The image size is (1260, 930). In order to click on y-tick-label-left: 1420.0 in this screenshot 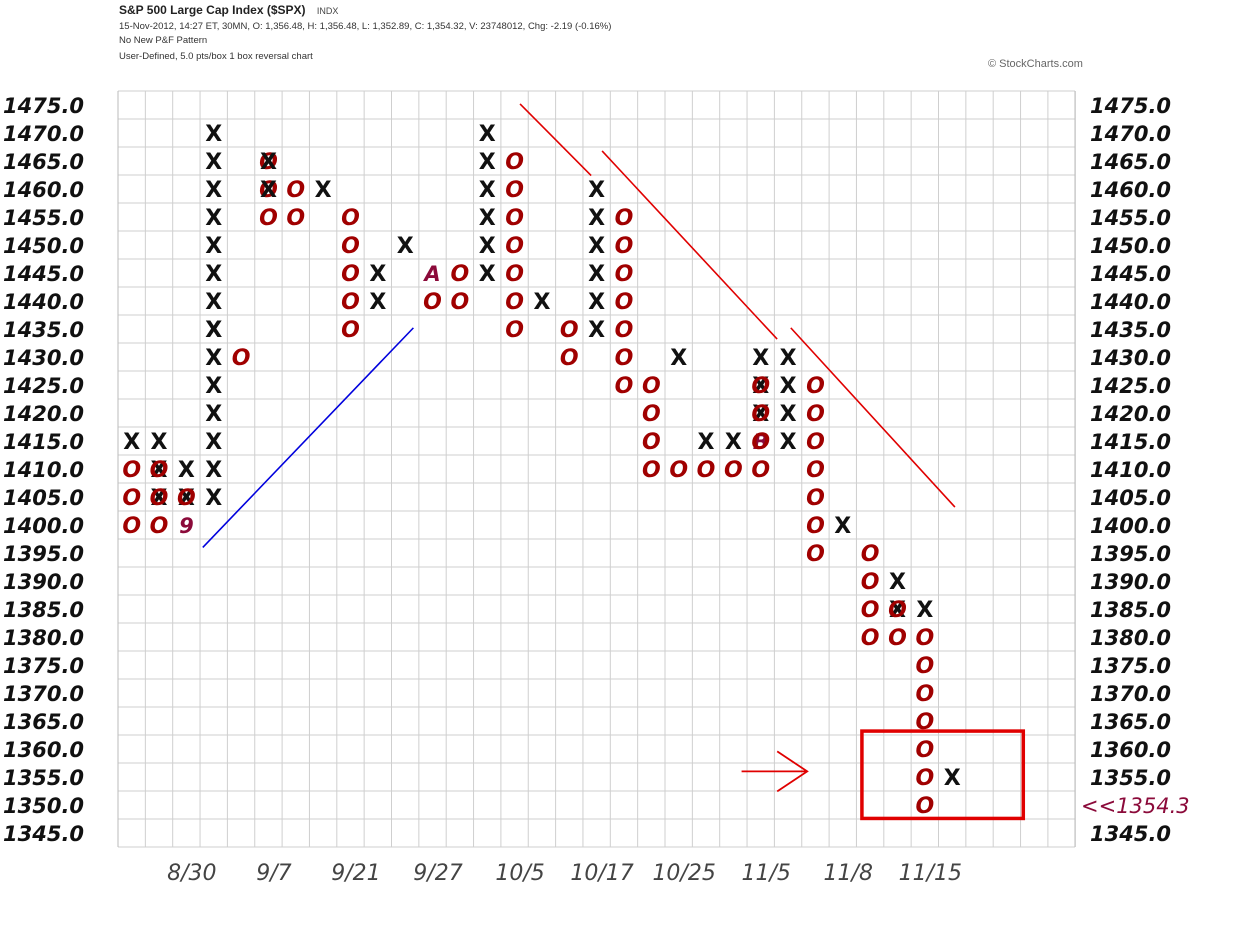, I will do `click(43, 414)`.